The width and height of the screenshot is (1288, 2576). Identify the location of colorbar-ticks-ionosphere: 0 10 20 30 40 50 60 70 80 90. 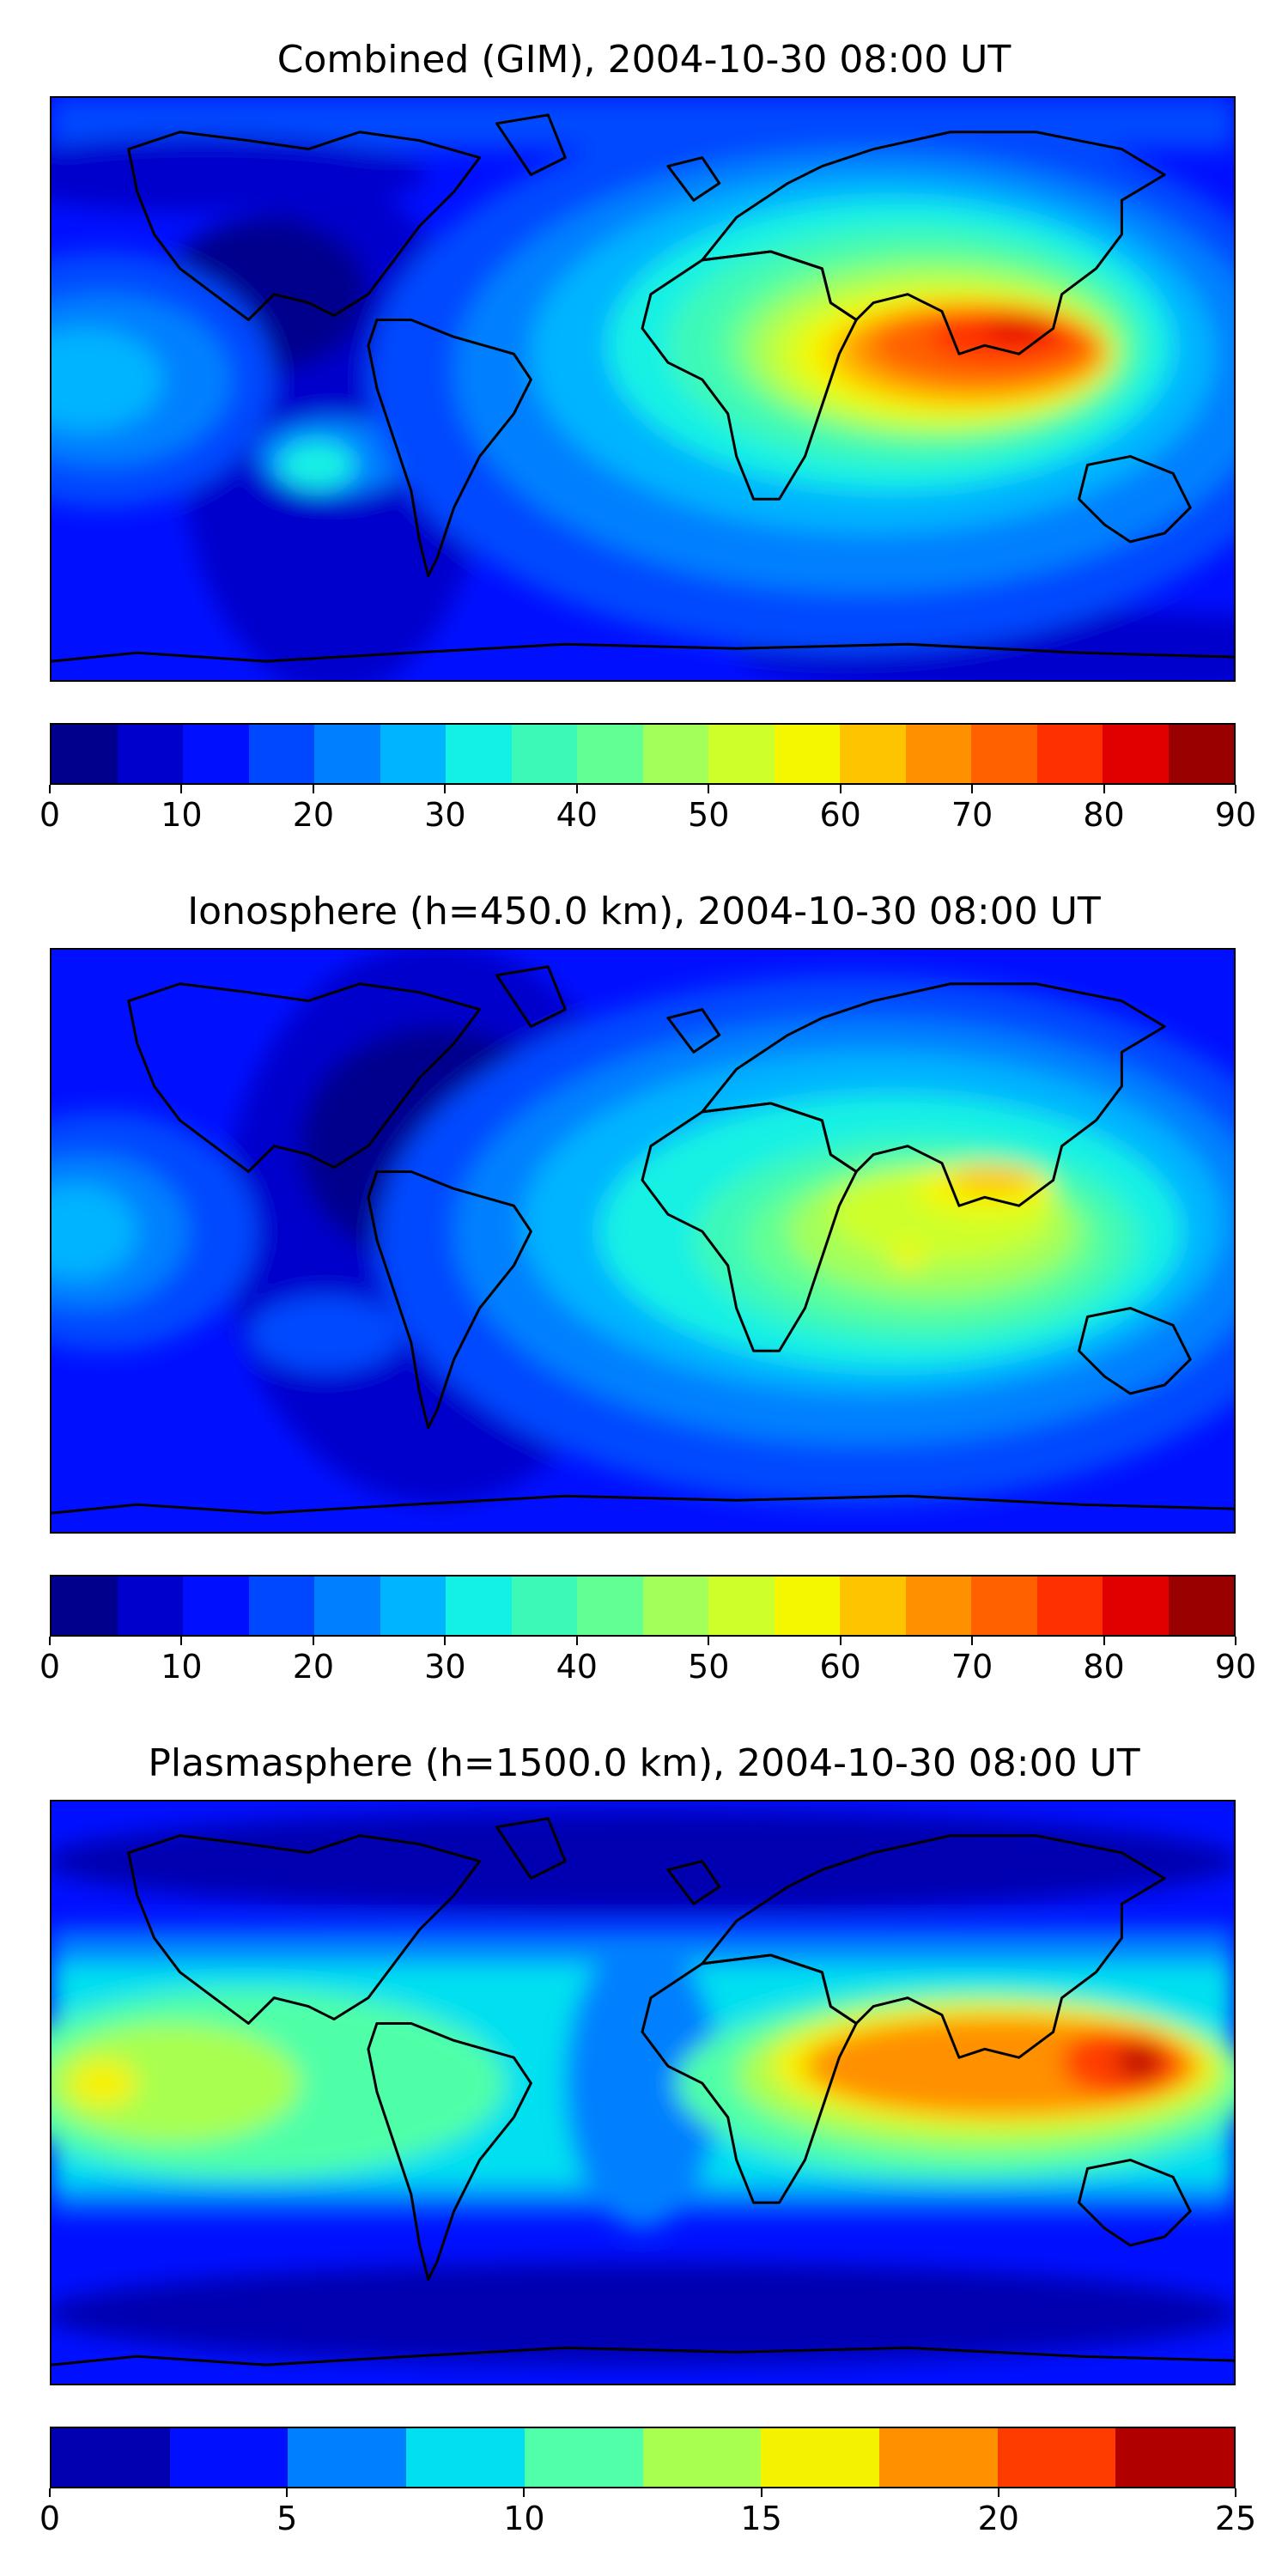
(647, 1663).